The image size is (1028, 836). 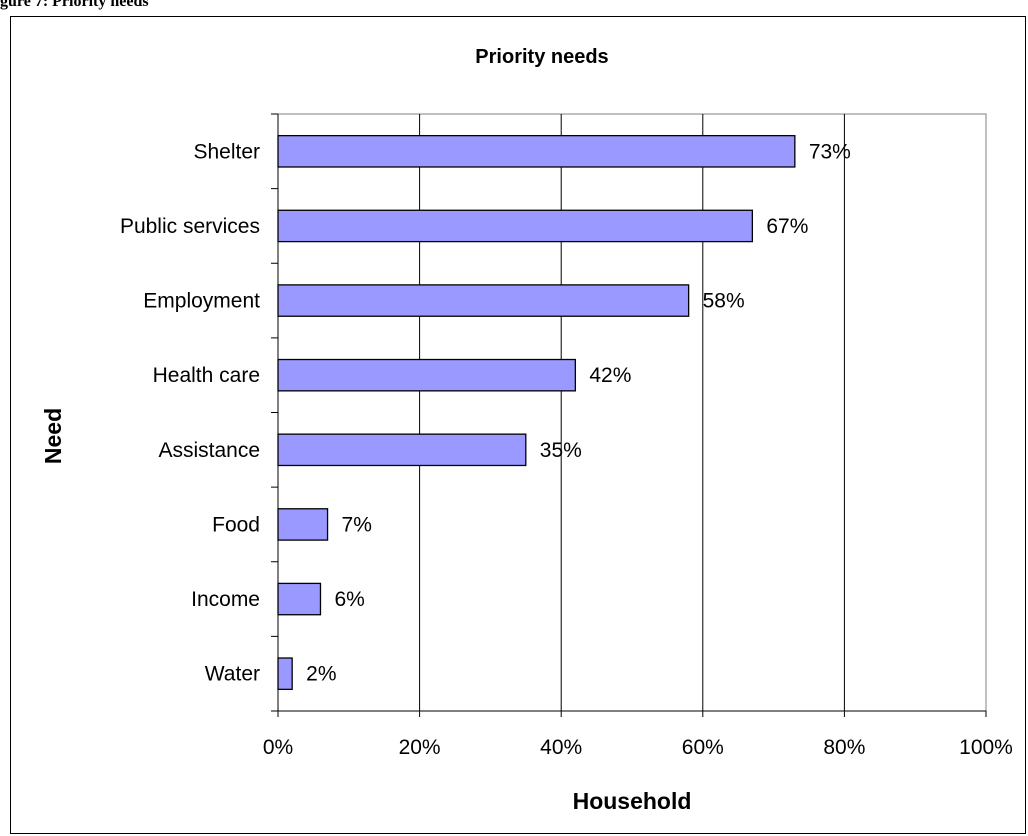 I want to click on category-label: Assistance, so click(x=209, y=450).